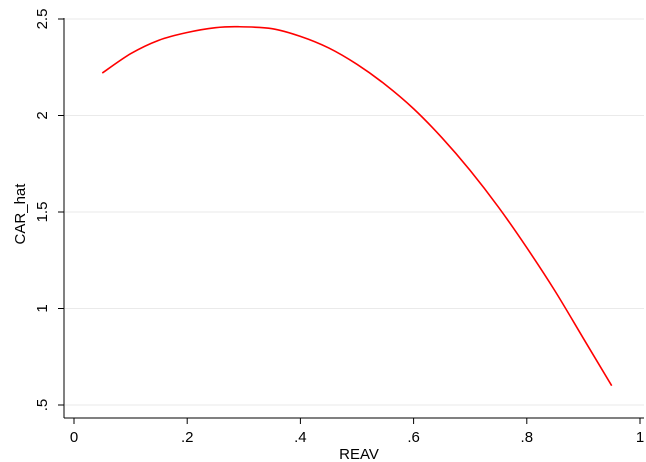  What do you see at coordinates (187, 437) in the screenshot?
I see `x-tick-label: .2` at bounding box center [187, 437].